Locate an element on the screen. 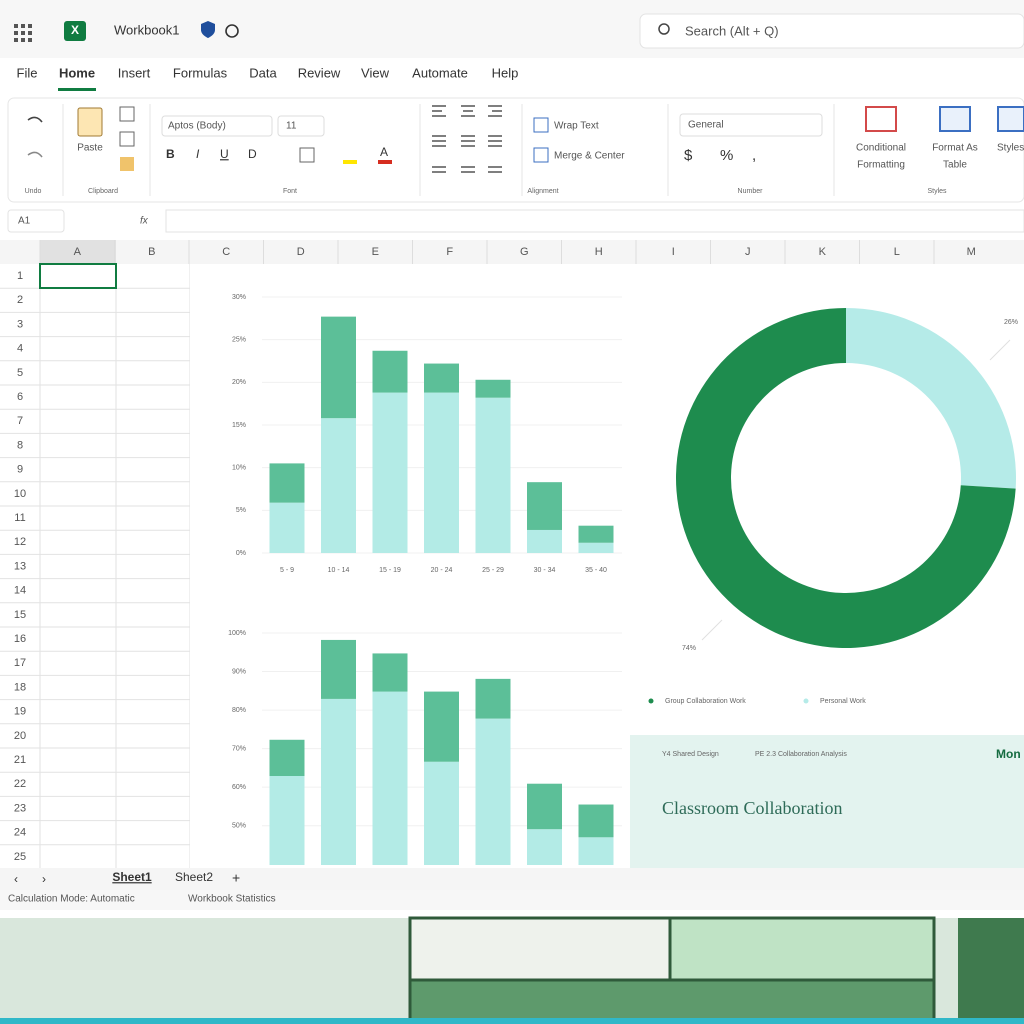 This screenshot has width=1024, height=1024. row-header: 2 is located at coordinates (20, 300).